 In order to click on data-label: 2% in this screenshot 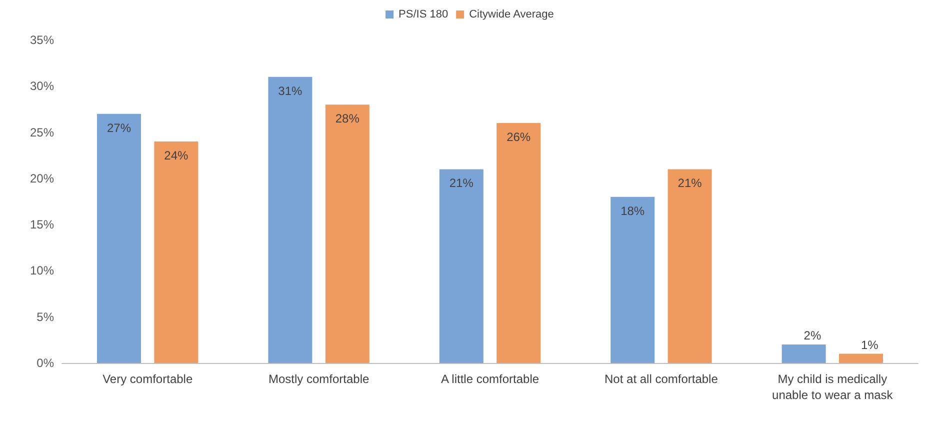, I will do `click(813, 335)`.